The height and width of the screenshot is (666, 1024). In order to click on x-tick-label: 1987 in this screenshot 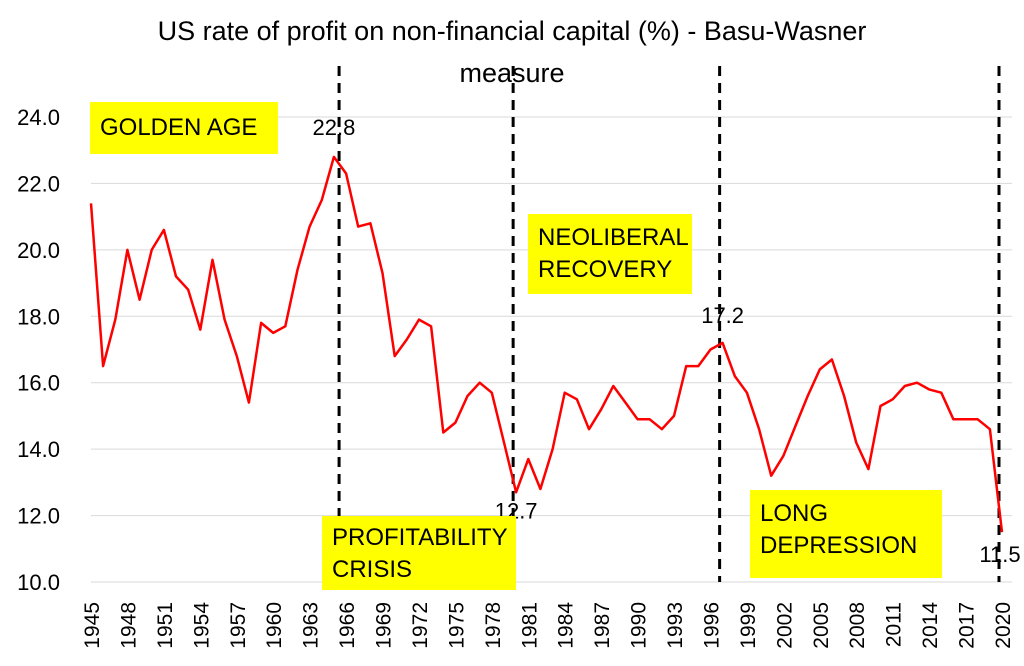, I will do `click(602, 625)`.